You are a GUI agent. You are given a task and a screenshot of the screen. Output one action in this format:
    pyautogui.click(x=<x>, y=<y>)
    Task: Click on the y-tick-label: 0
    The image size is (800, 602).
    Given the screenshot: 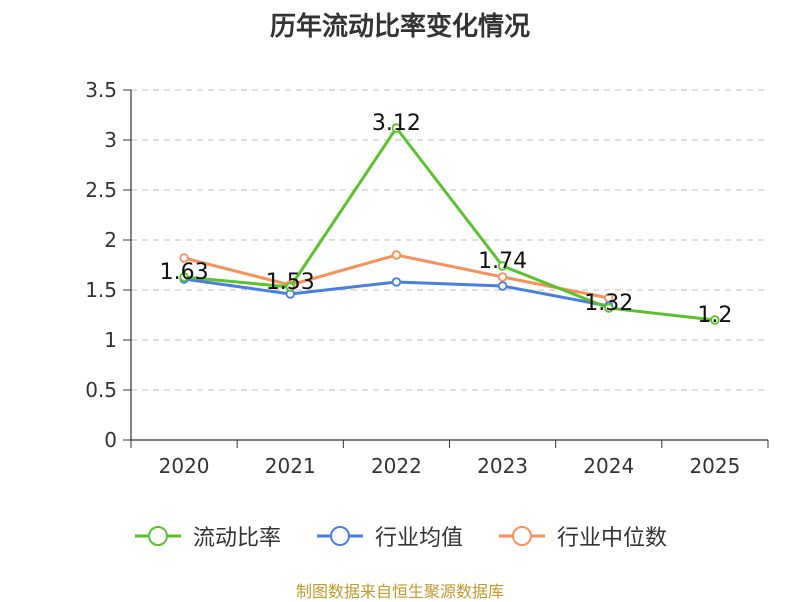 What is the action you would take?
    pyautogui.click(x=110, y=440)
    